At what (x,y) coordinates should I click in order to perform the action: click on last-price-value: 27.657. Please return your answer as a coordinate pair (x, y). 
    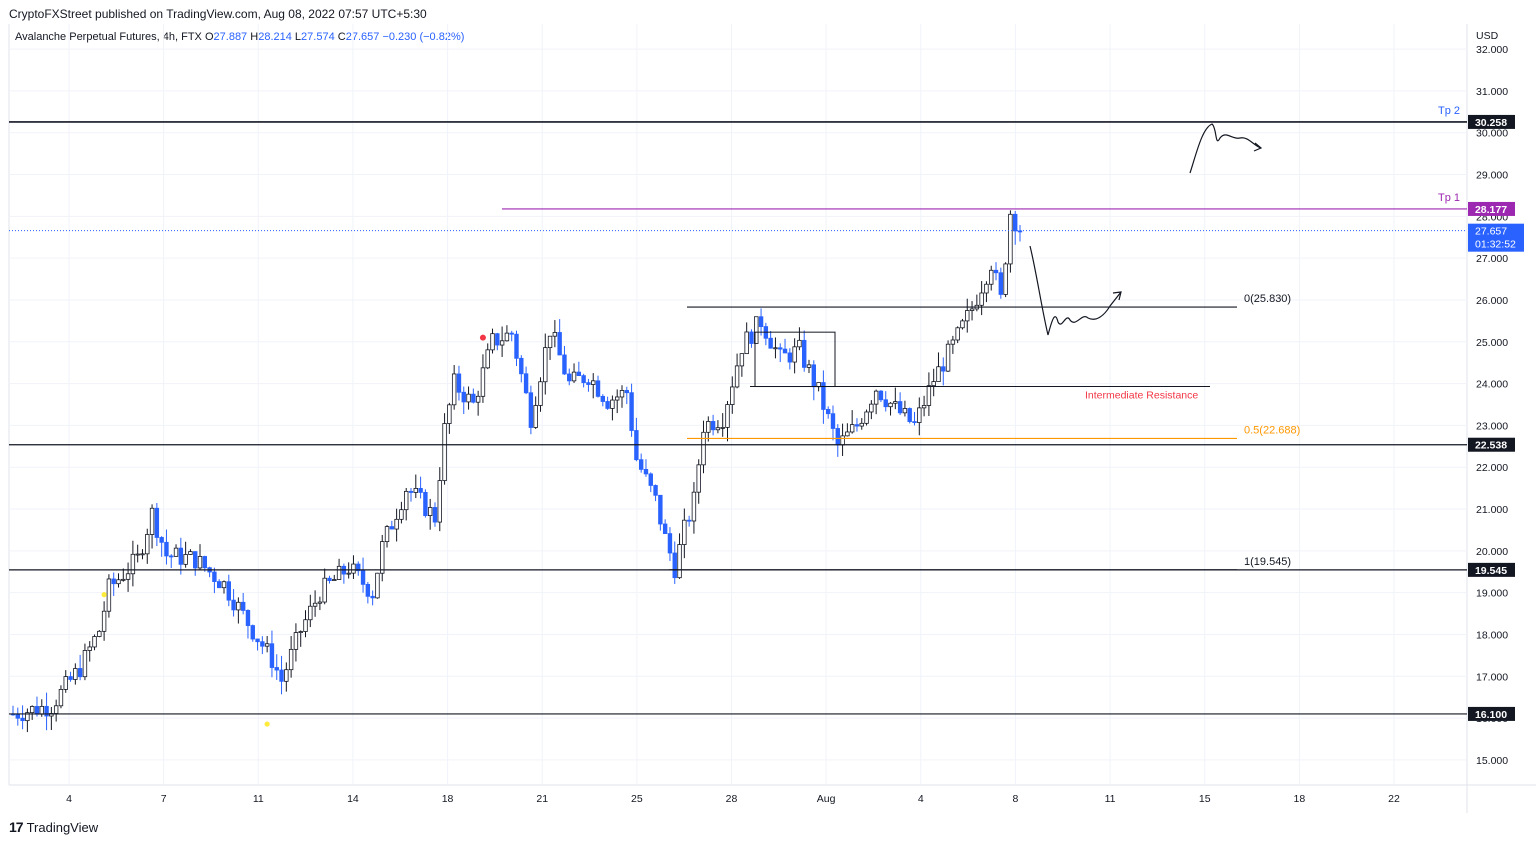
    Looking at the image, I should click on (1491, 232).